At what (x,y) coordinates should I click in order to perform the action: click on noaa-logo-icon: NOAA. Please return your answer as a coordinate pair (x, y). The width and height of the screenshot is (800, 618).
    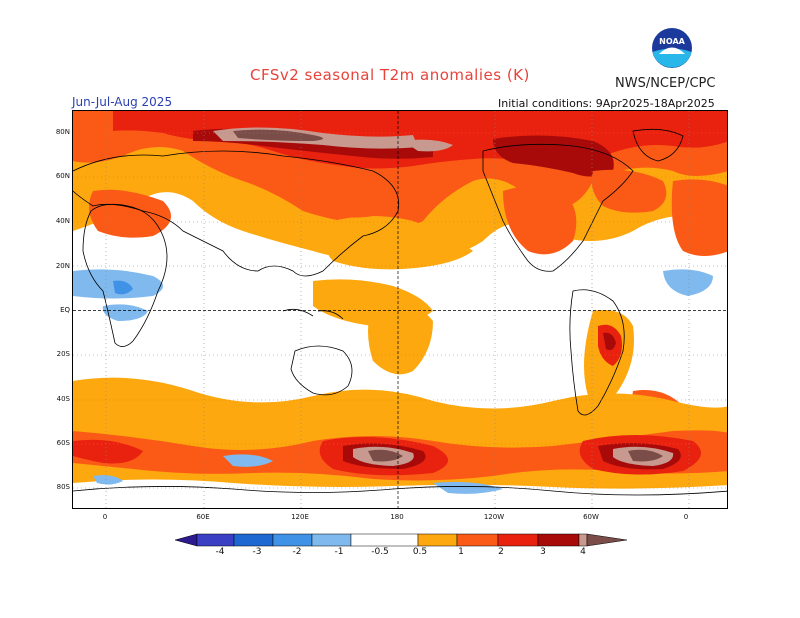
    Looking at the image, I should click on (672, 48).